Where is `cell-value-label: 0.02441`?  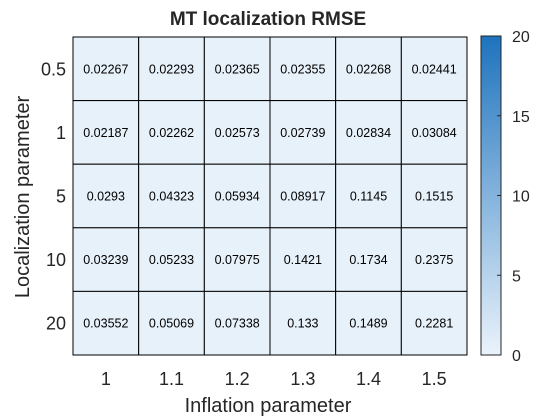
cell-value-label: 0.02441 is located at coordinates (434, 69).